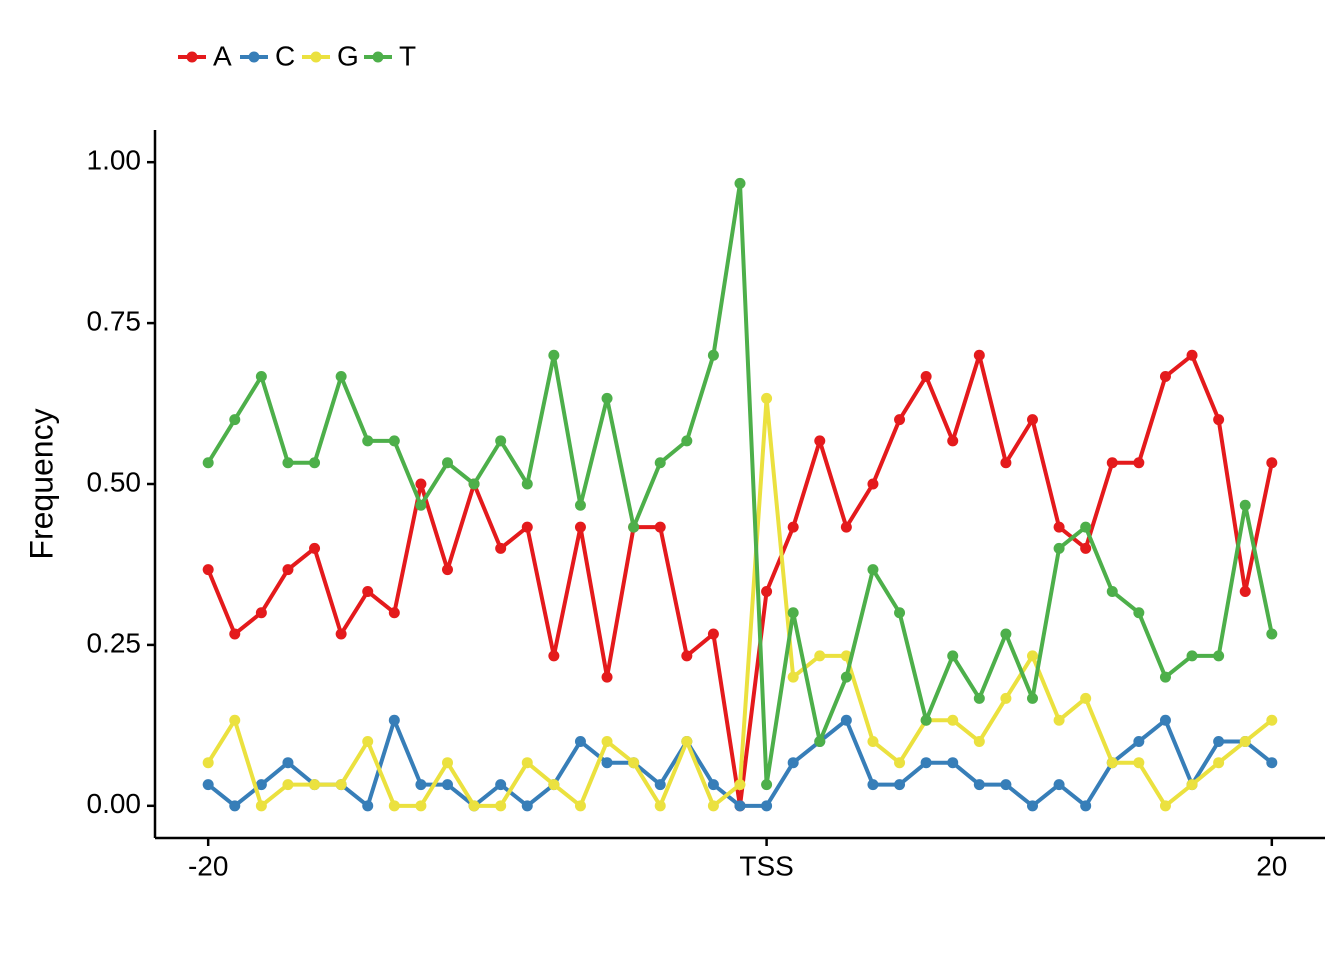  I want to click on y-axis-label: Frequency, so click(41, 483).